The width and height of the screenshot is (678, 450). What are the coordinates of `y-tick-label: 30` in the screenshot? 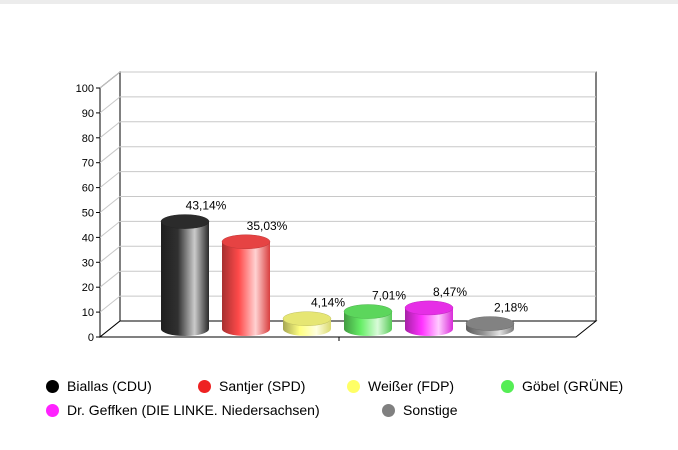 It's located at (88, 263).